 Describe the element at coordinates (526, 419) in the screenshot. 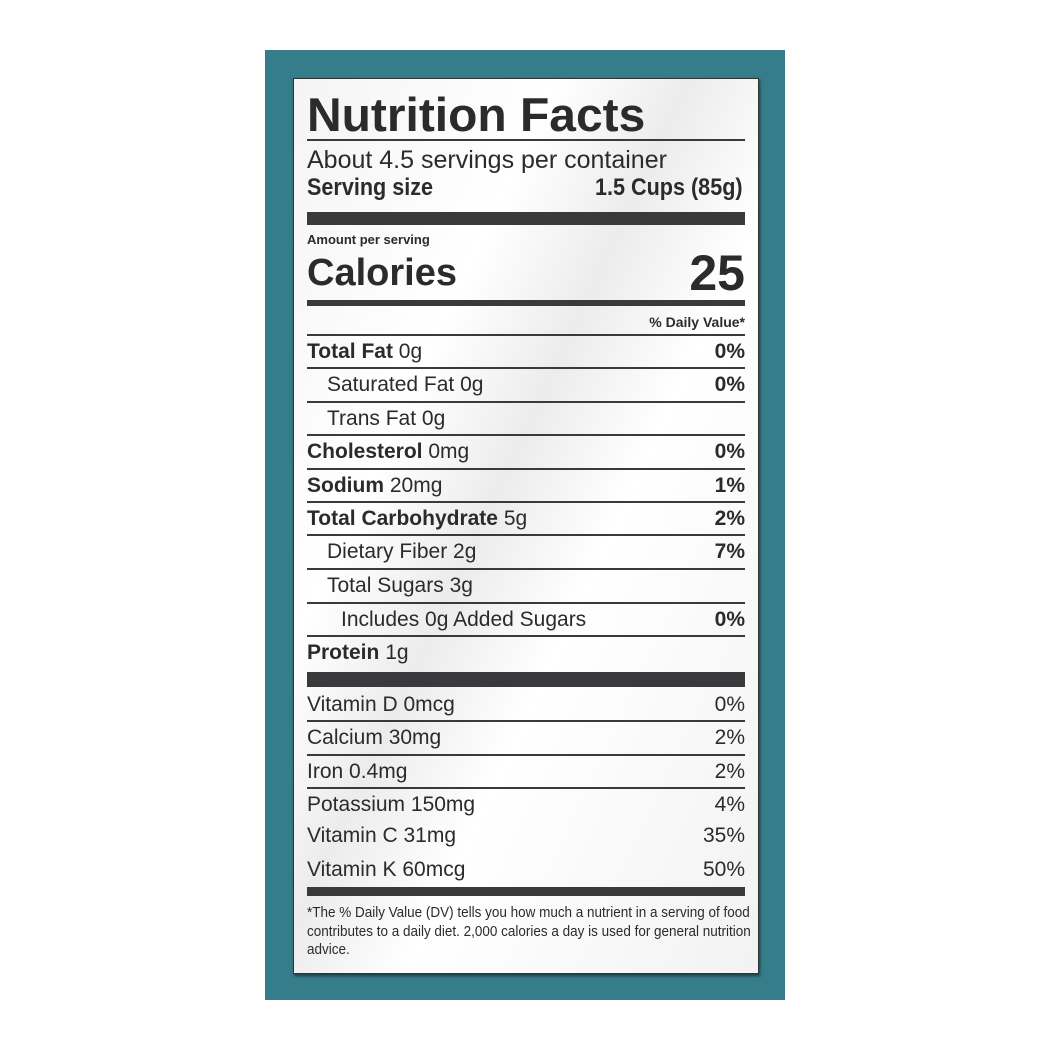

I see `nutrient-row: Trans Fat 0g` at that location.